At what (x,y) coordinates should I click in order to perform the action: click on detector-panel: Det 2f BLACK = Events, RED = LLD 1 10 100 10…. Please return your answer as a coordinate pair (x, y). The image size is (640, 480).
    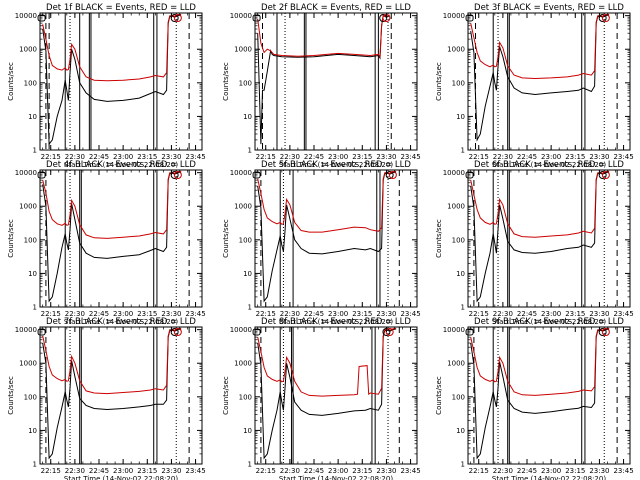
    Looking at the image, I should click on (321, 86).